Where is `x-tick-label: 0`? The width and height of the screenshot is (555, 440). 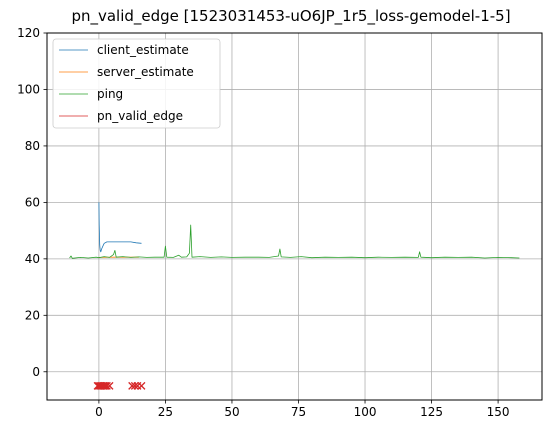 x-tick-label: 0 is located at coordinates (99, 412).